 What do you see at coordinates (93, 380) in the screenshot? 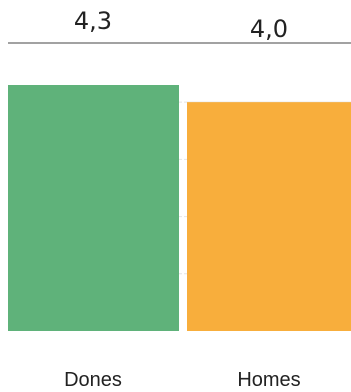
I see `category-label-dones: Dones` at bounding box center [93, 380].